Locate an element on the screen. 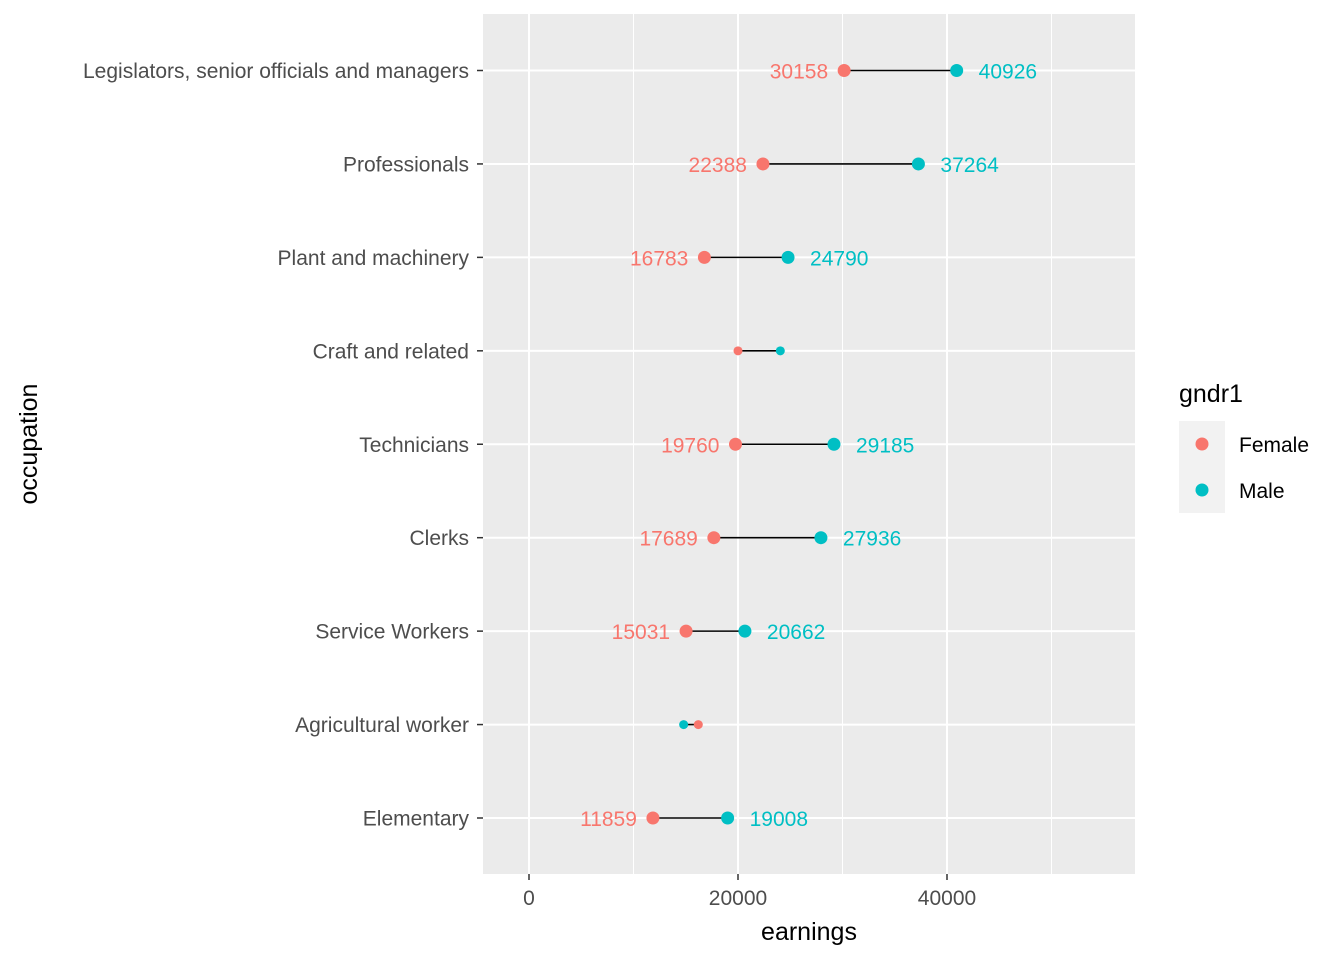  legend-key-female-icon is located at coordinates (1202, 444).